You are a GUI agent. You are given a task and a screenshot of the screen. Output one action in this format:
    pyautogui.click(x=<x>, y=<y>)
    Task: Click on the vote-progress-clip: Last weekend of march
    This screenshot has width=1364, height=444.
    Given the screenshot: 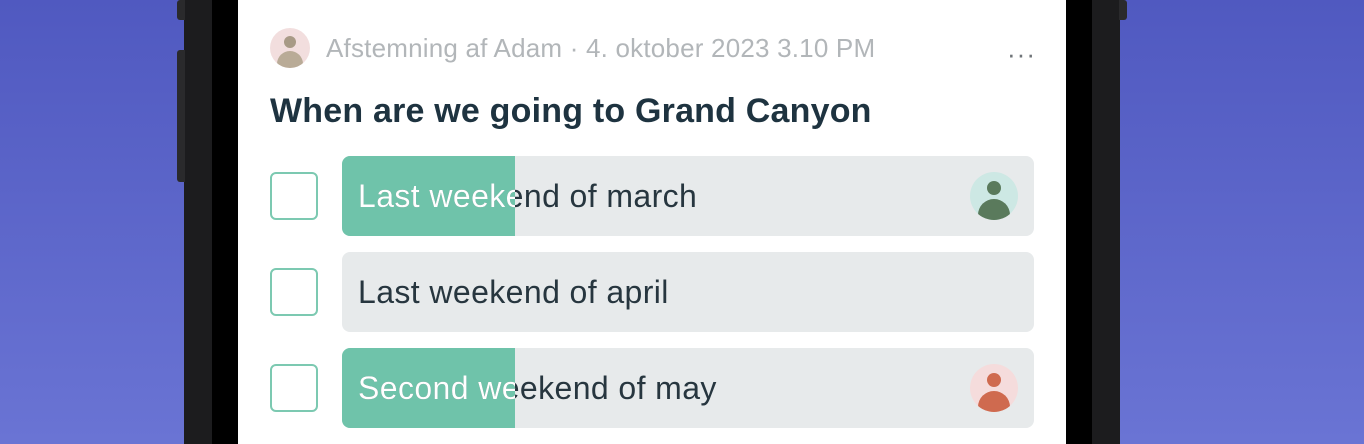 What is the action you would take?
    pyautogui.click(x=428, y=196)
    